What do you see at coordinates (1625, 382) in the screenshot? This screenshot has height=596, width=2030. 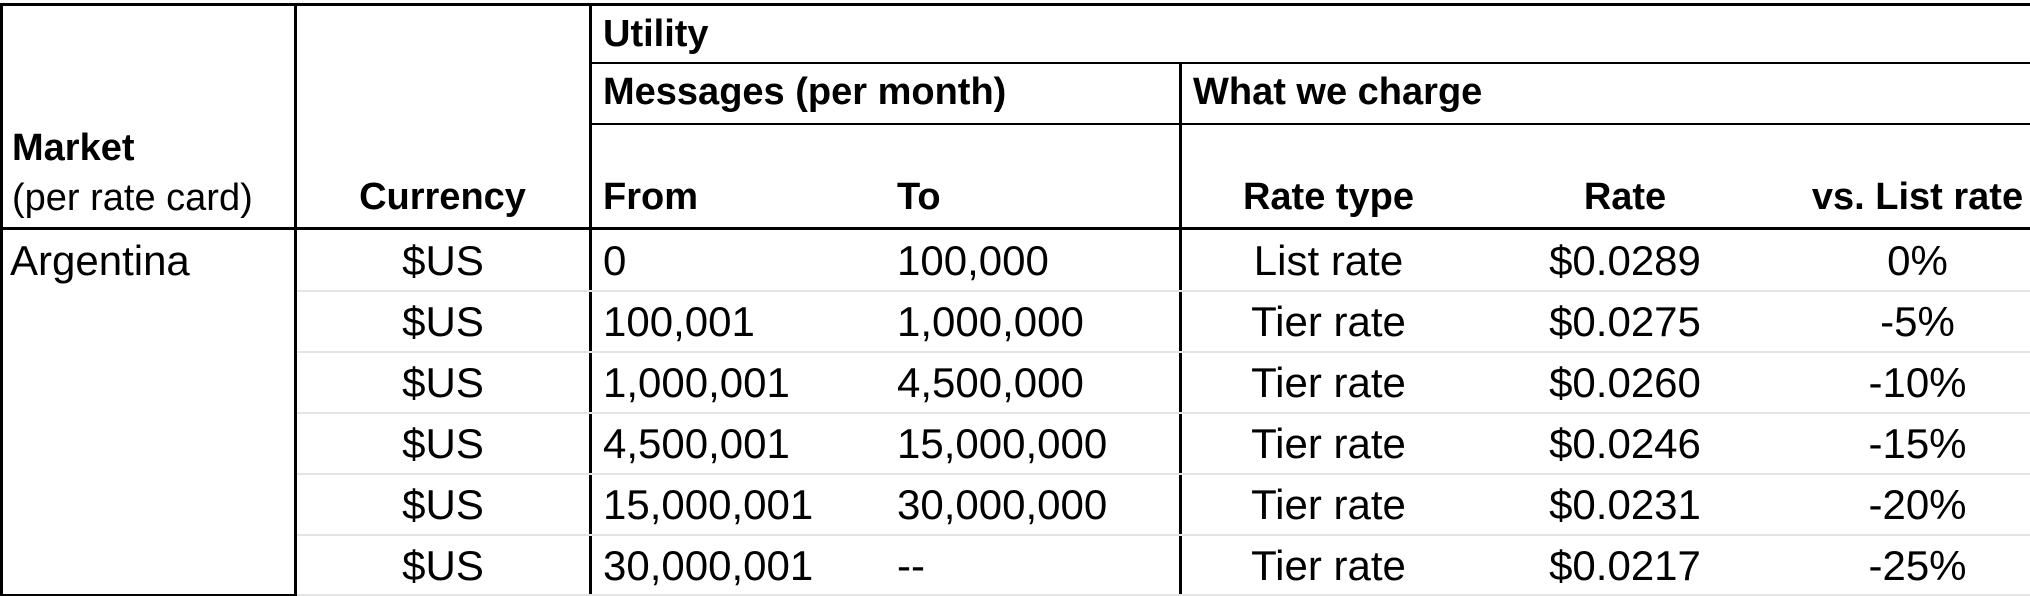 I see `cell-rate: $0.0260` at bounding box center [1625, 382].